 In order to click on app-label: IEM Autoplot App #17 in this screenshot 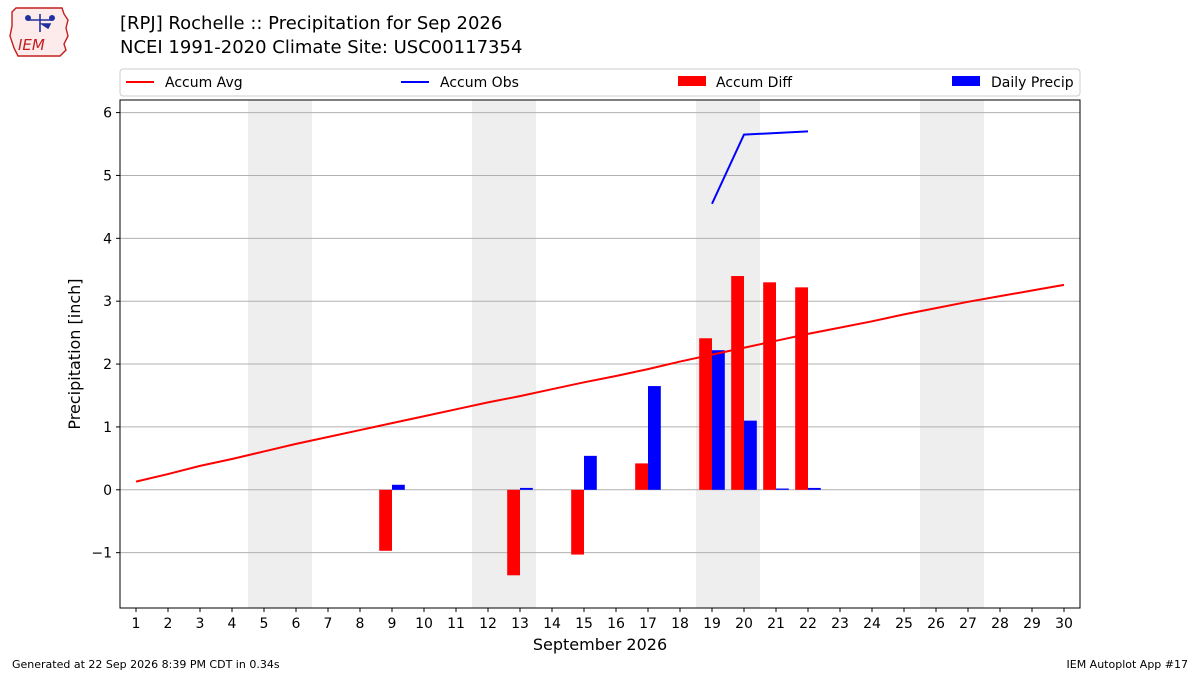, I will do `click(1127, 664)`.